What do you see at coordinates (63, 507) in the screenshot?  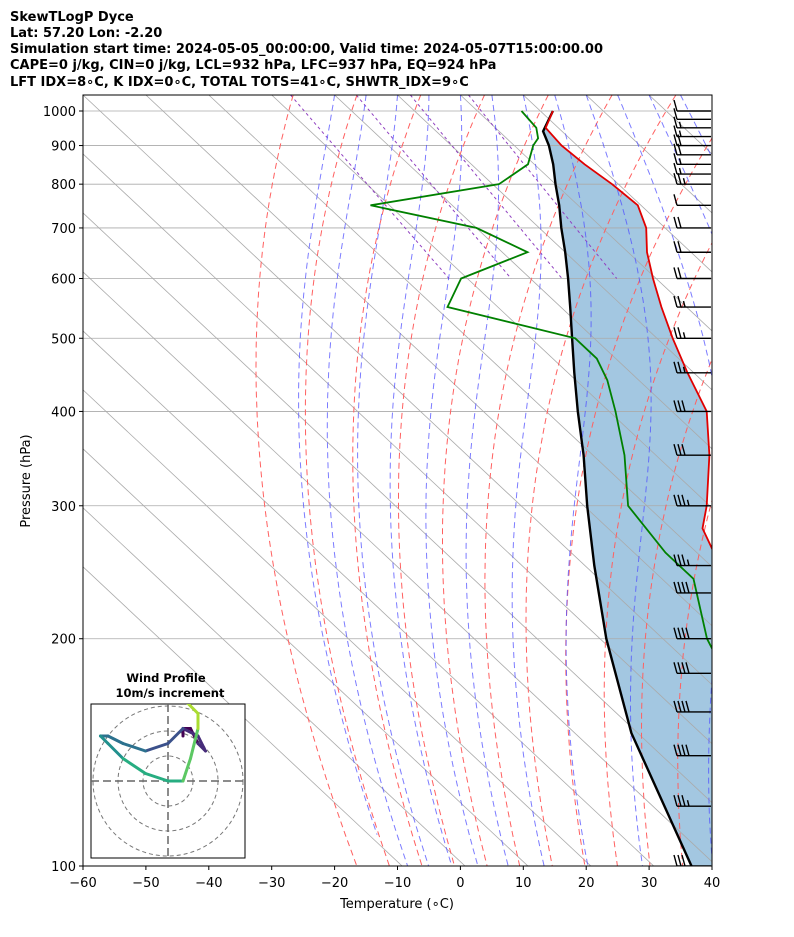 I see `y-tick-label: 300` at bounding box center [63, 507].